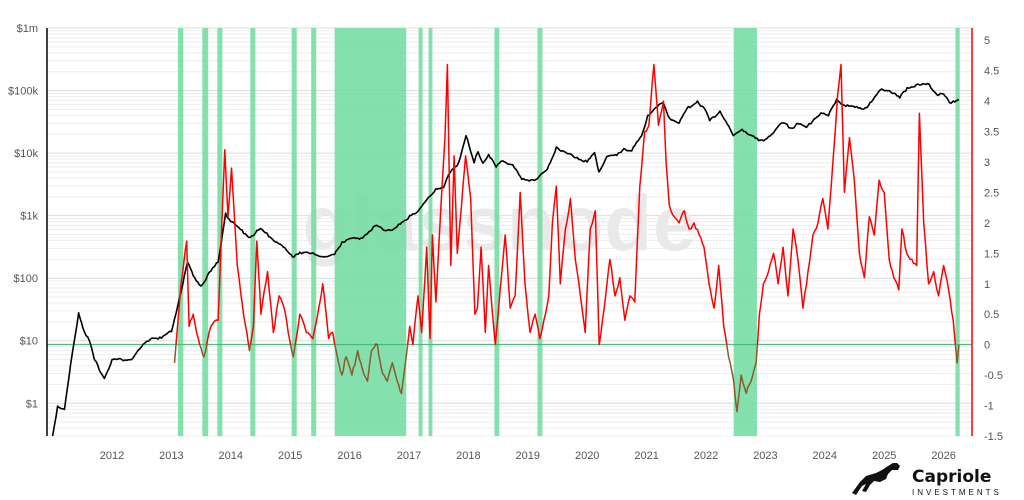 The height and width of the screenshot is (500, 1024). Describe the element at coordinates (587, 456) in the screenshot. I see `x-tick-label: 2020` at that location.